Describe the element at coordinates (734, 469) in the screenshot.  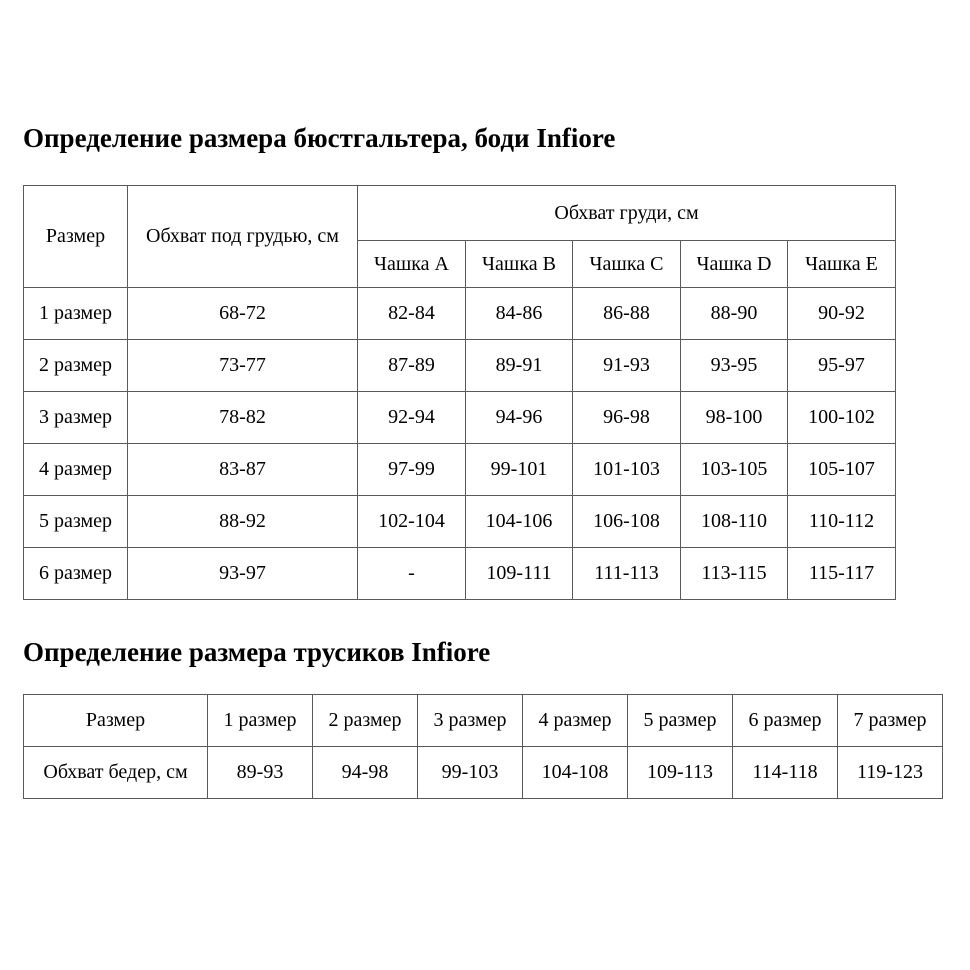
I see `bra-row-cup-cell: 103-105` at that location.